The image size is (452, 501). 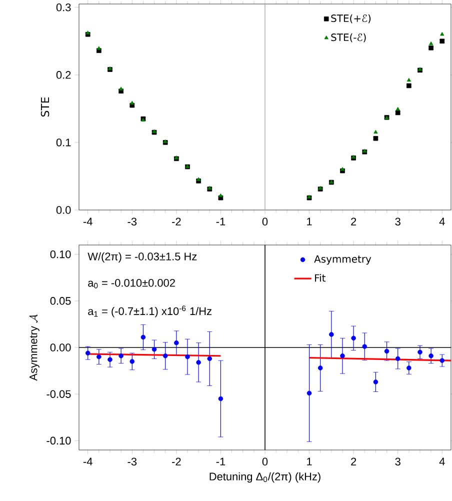 What do you see at coordinates (320, 278) in the screenshot?
I see `legend-label: Fit` at bounding box center [320, 278].